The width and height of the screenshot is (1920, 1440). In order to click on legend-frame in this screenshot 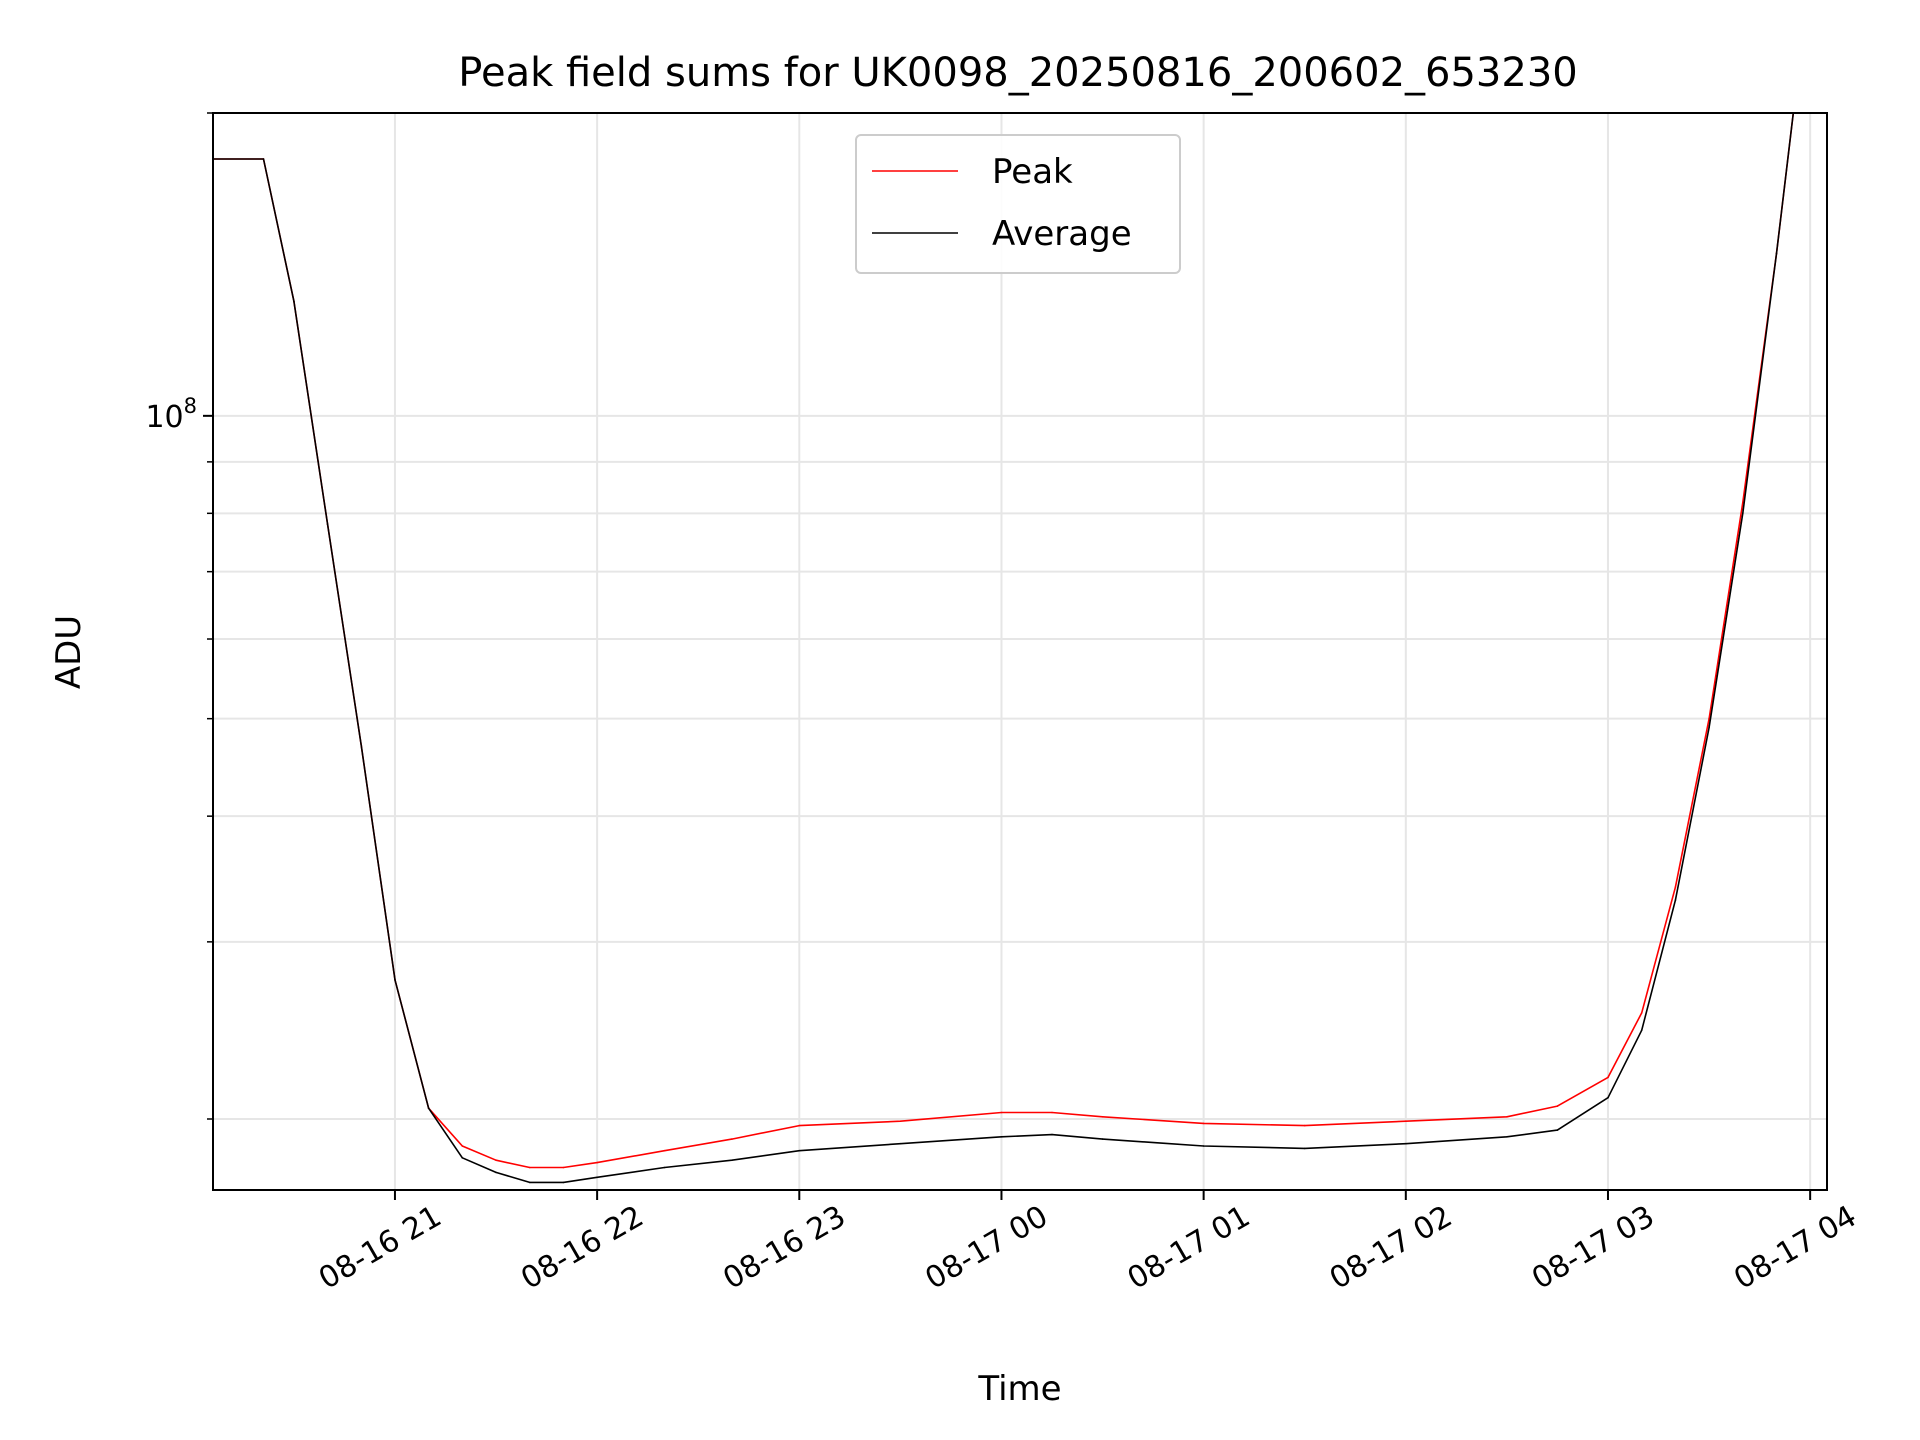, I will do `click(1018, 204)`.